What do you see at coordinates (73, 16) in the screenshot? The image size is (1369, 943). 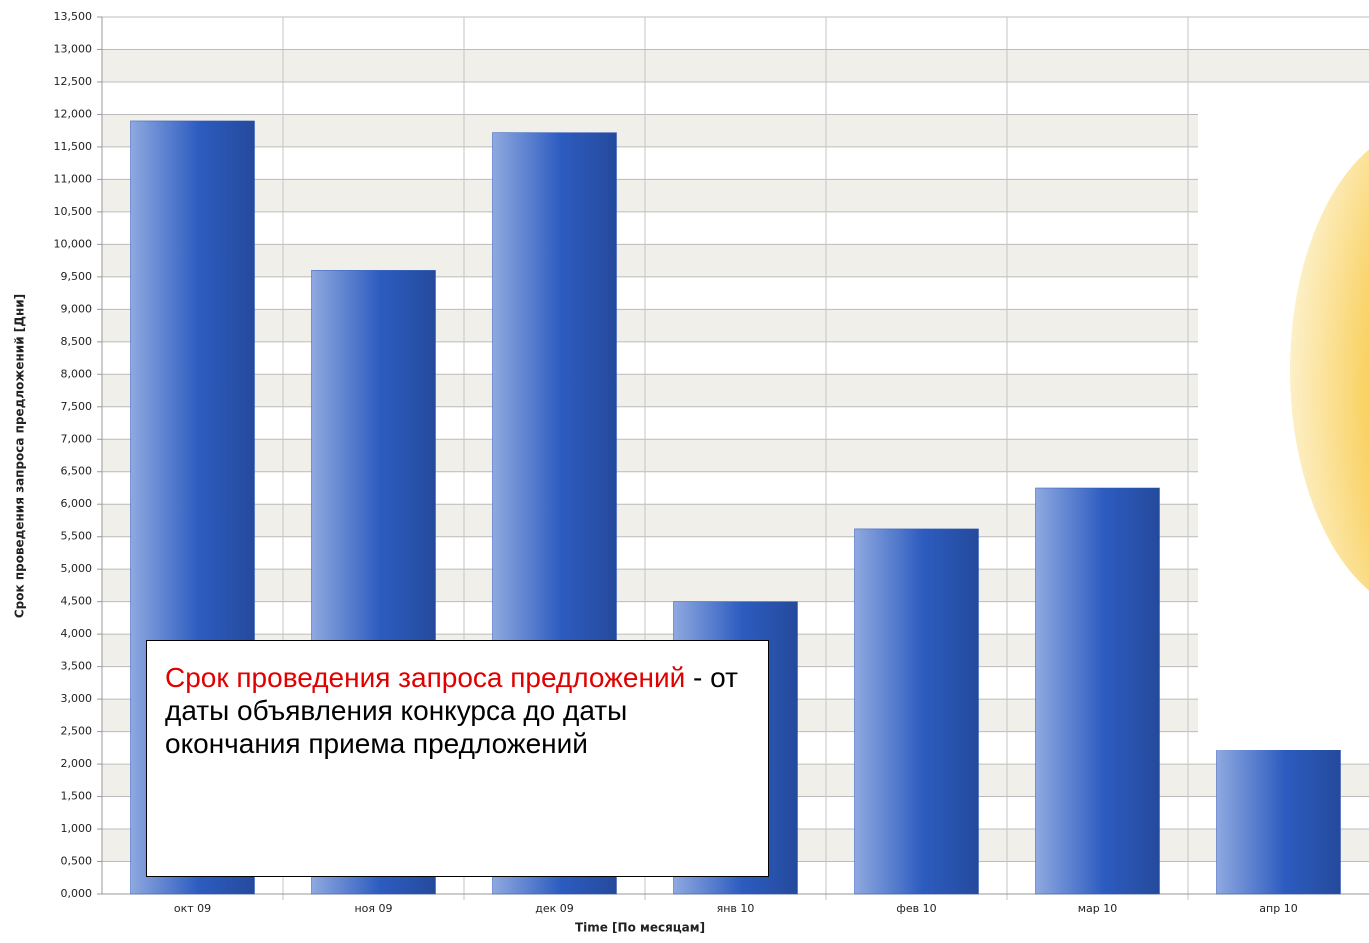 I see `y-tick-label: 13,500` at bounding box center [73, 16].